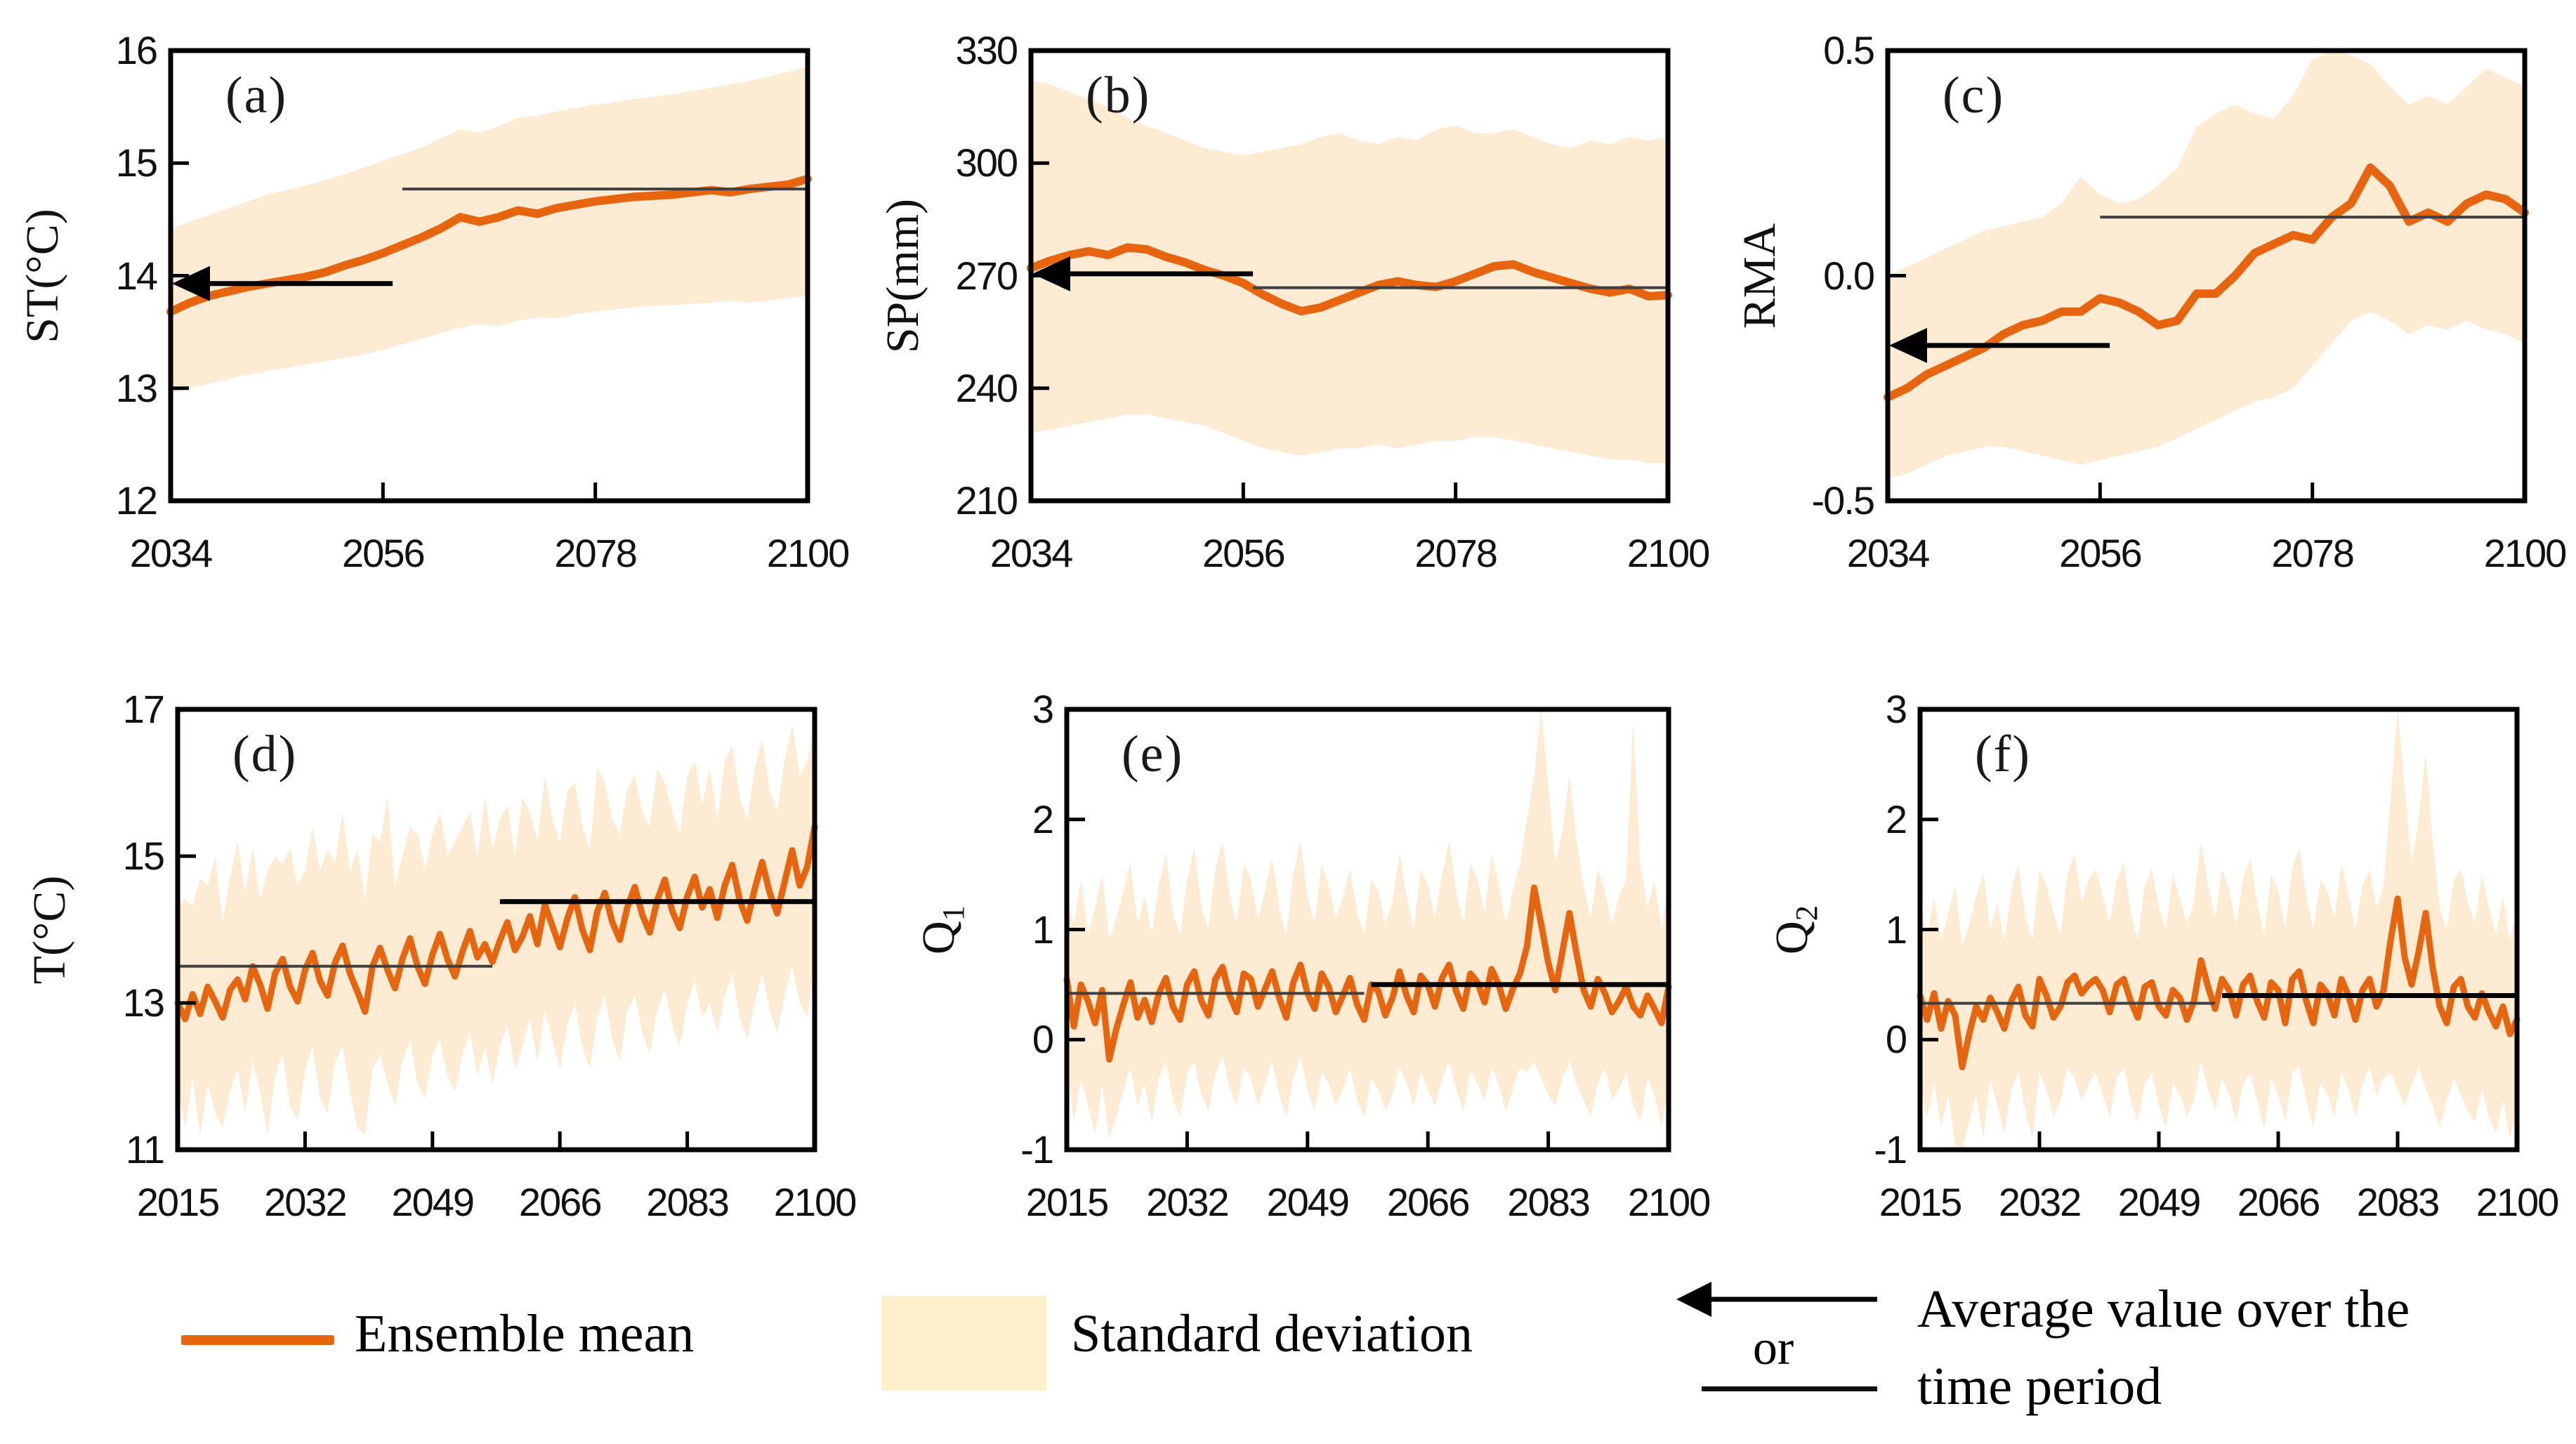 This screenshot has height=1444, width=2576. Describe the element at coordinates (265, 754) in the screenshot. I see `panel-letter-d: (d)` at that location.